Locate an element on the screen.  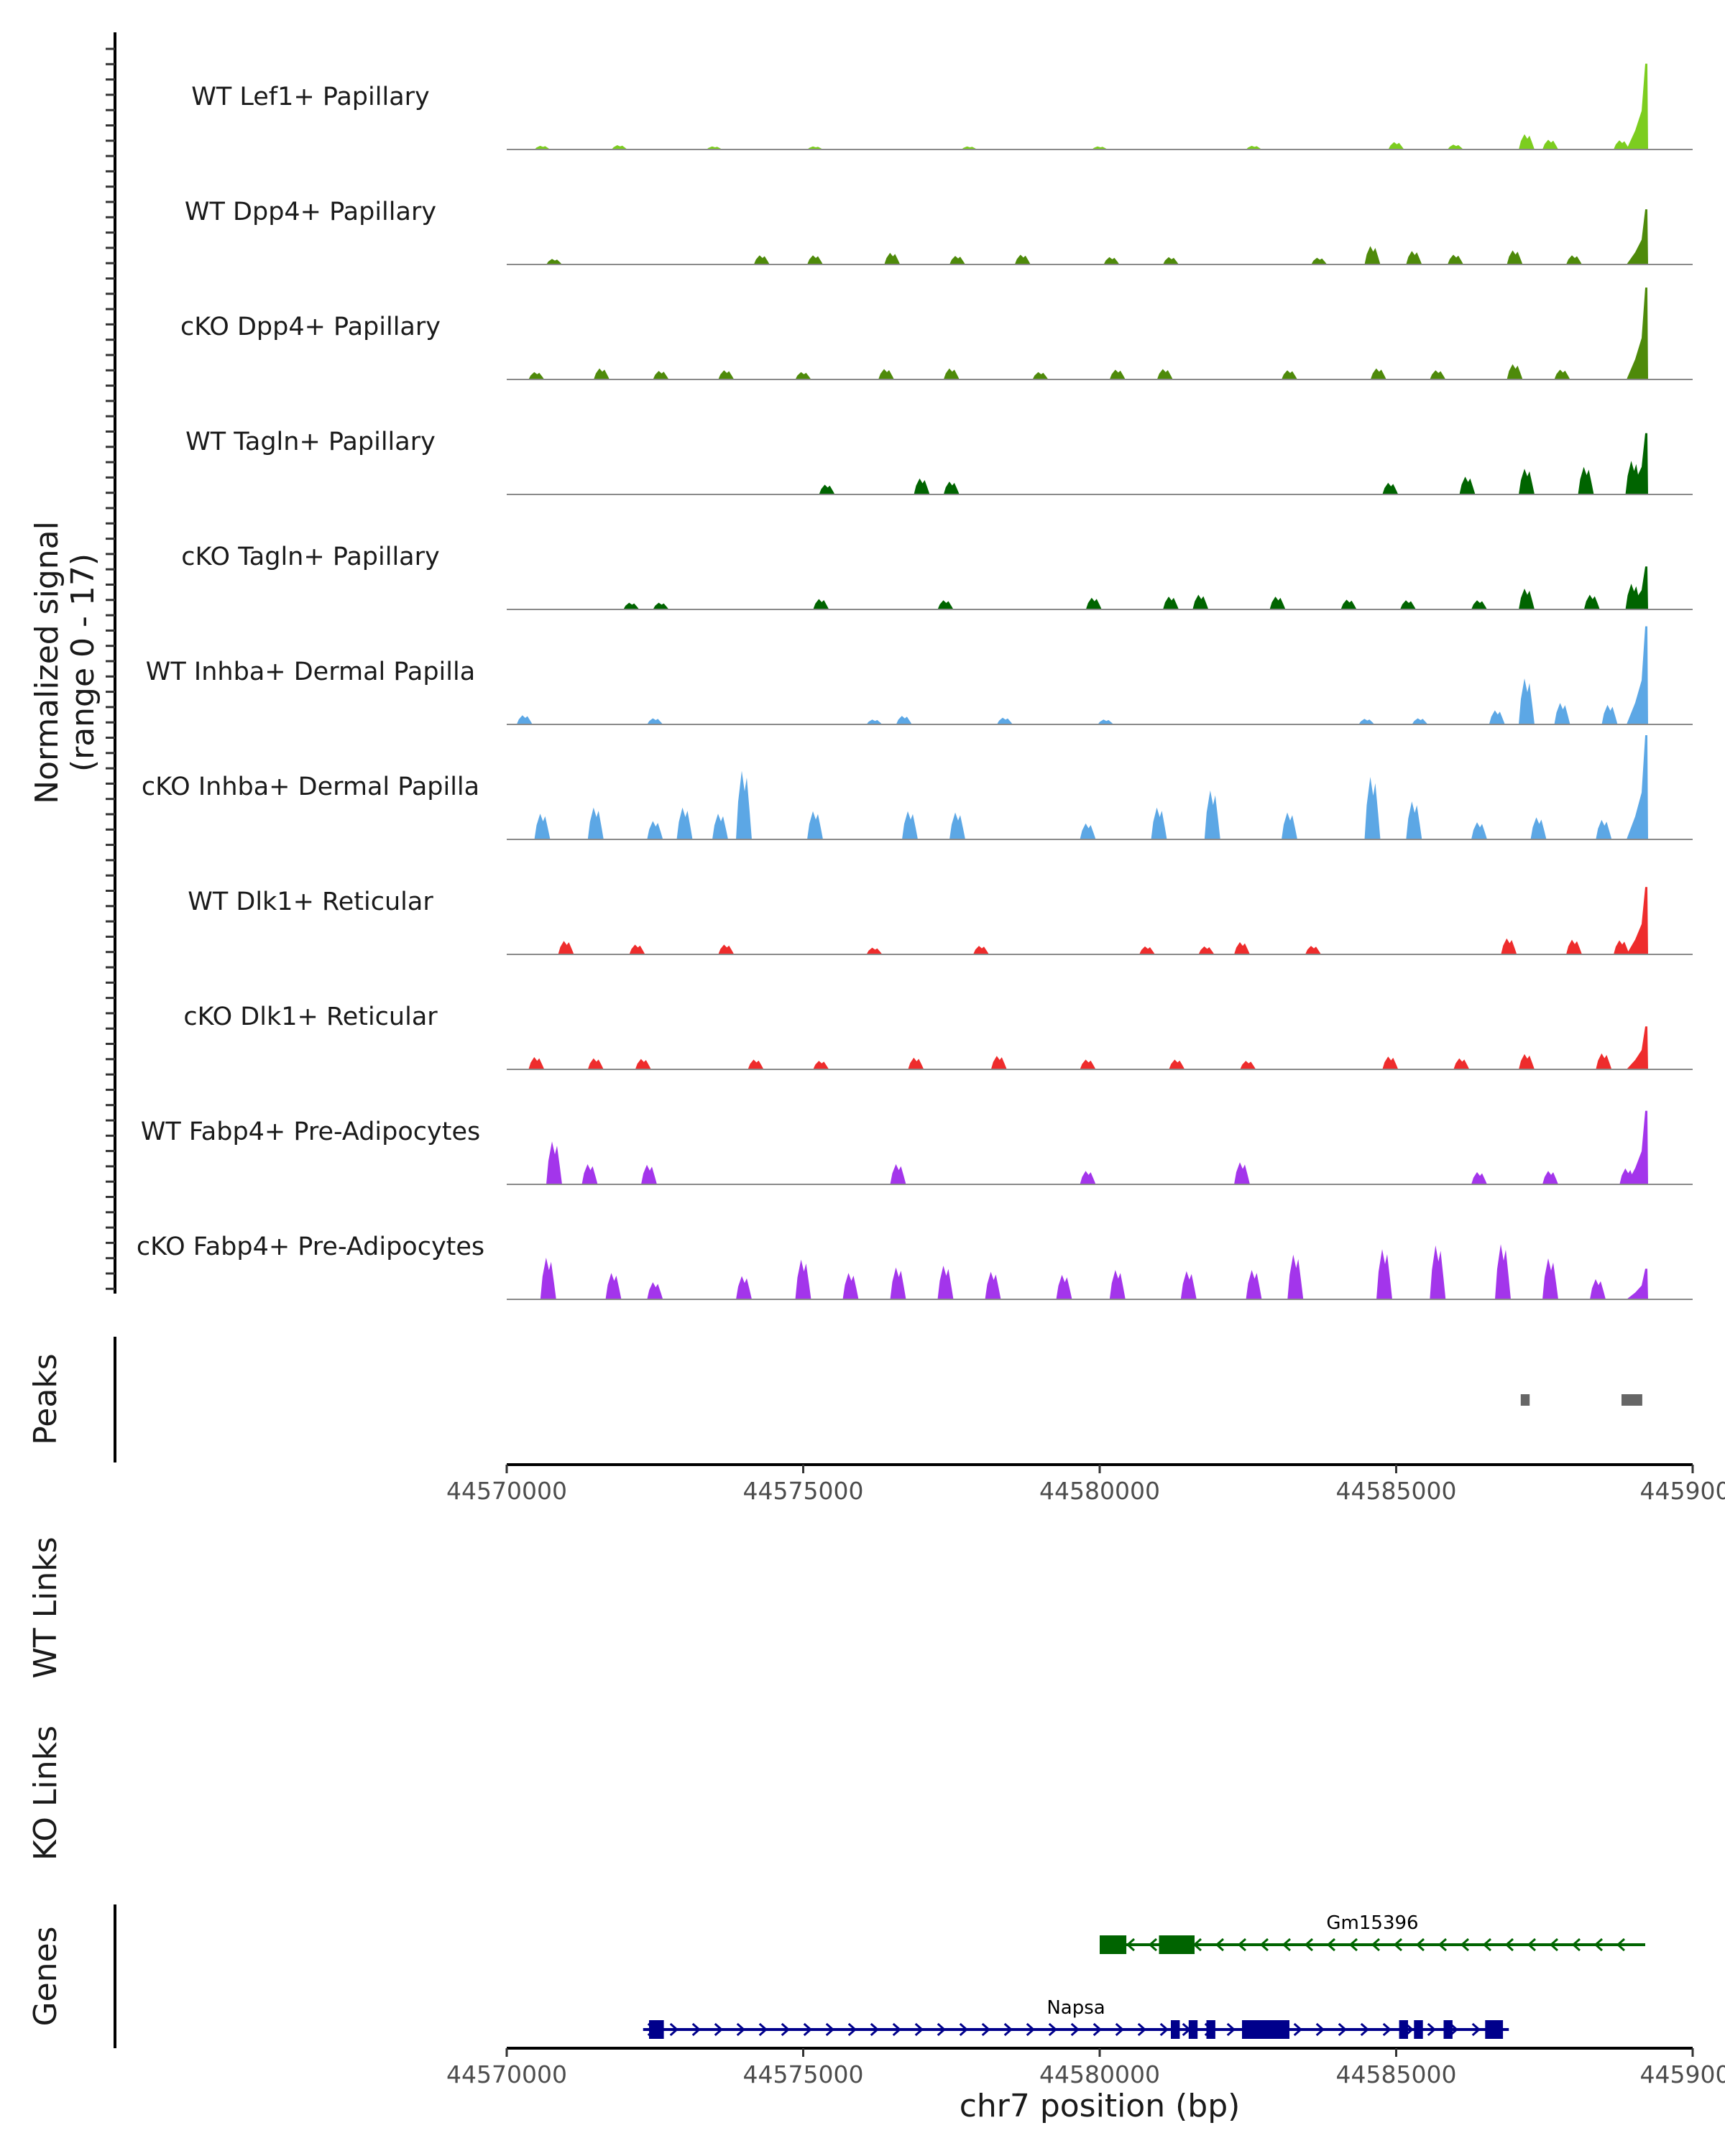
gene-track: Gm15396 Napsa is located at coordinates (1144, 1976).